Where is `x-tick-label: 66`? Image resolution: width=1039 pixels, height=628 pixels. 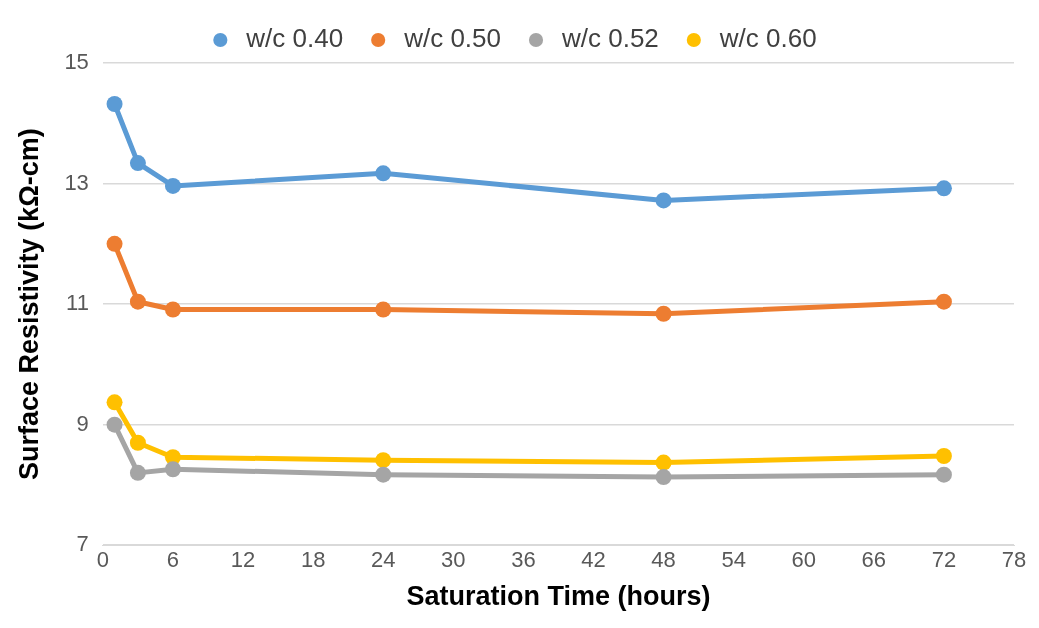 x-tick-label: 66 is located at coordinates (874, 560).